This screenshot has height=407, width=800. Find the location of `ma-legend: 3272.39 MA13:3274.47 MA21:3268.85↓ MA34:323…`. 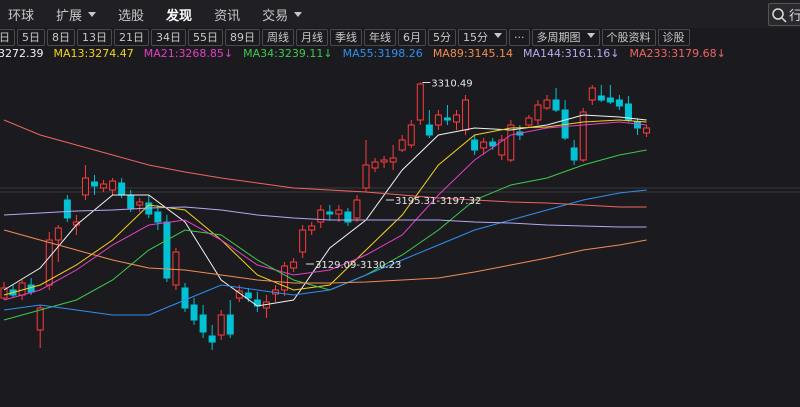

ma-legend: 3272.39 MA13:3274.47 MA21:3268.85↓ MA34:323… is located at coordinates (363, 54).